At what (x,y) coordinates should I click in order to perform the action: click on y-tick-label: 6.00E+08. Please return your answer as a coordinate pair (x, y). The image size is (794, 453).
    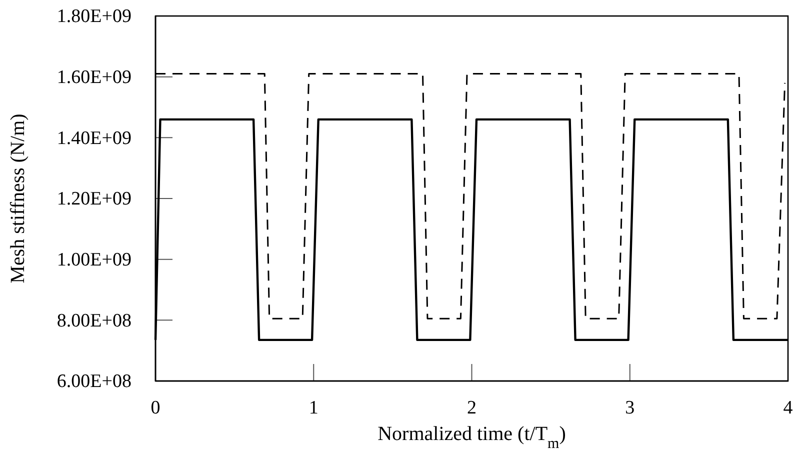
    Looking at the image, I should click on (94, 381).